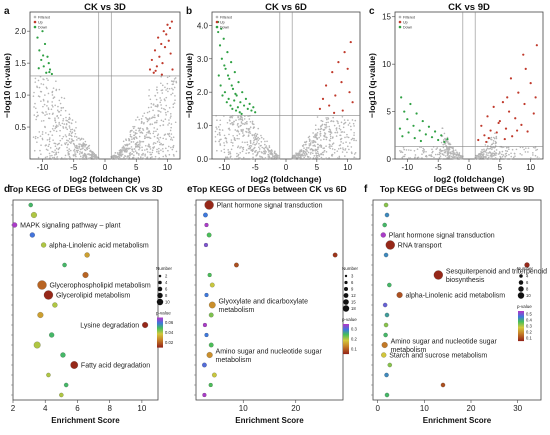 The height and width of the screenshot is (435, 550). I want to click on pathway-label-line: metabolism, so click(409, 350).